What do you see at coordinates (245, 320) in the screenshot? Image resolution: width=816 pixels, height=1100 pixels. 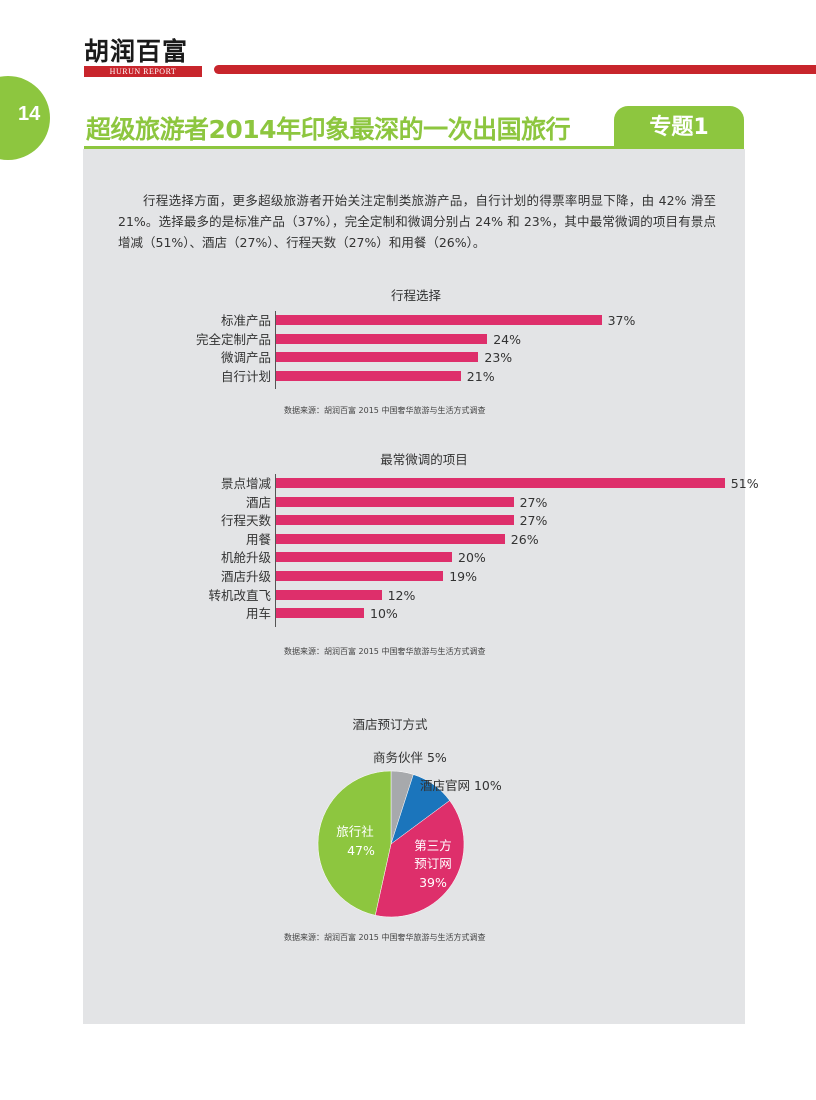 I see `chart1-category-label: 标准产品` at bounding box center [245, 320].